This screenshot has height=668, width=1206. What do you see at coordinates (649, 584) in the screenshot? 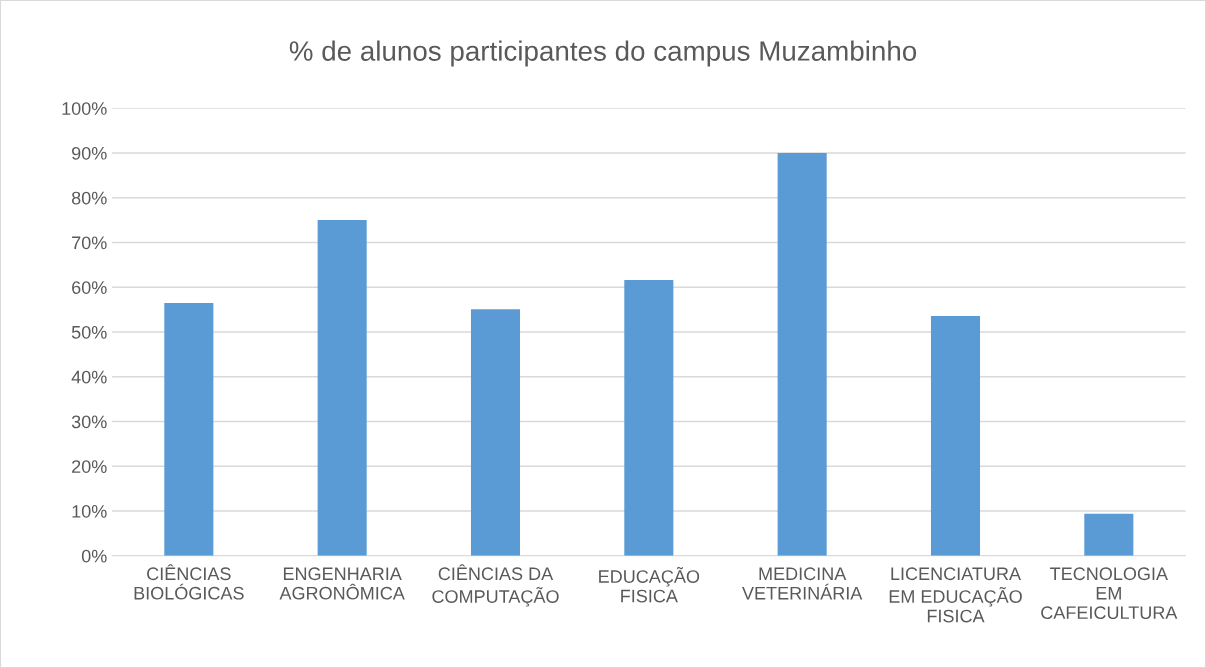
I see `x-tick-label: EDUCAÇÃO FISICA` at bounding box center [649, 584].